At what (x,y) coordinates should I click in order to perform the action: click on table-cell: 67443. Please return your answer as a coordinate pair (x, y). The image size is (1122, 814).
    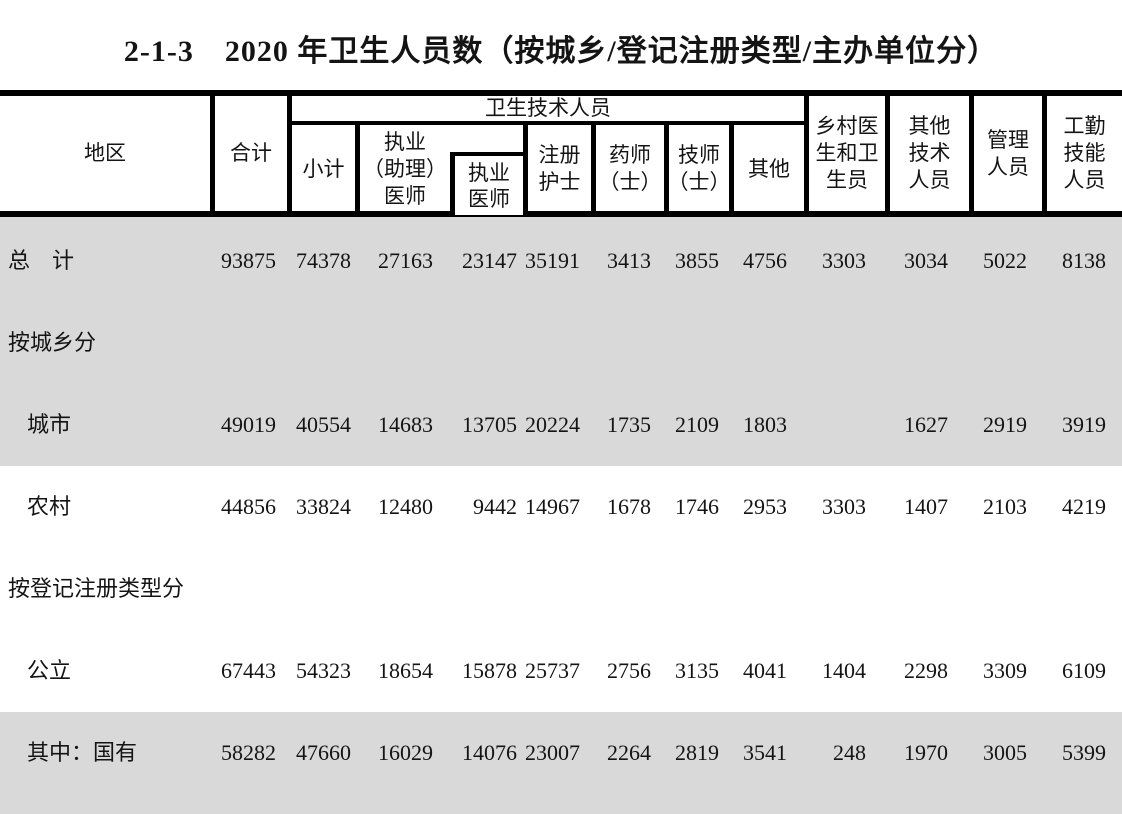
    Looking at the image, I should click on (248, 670).